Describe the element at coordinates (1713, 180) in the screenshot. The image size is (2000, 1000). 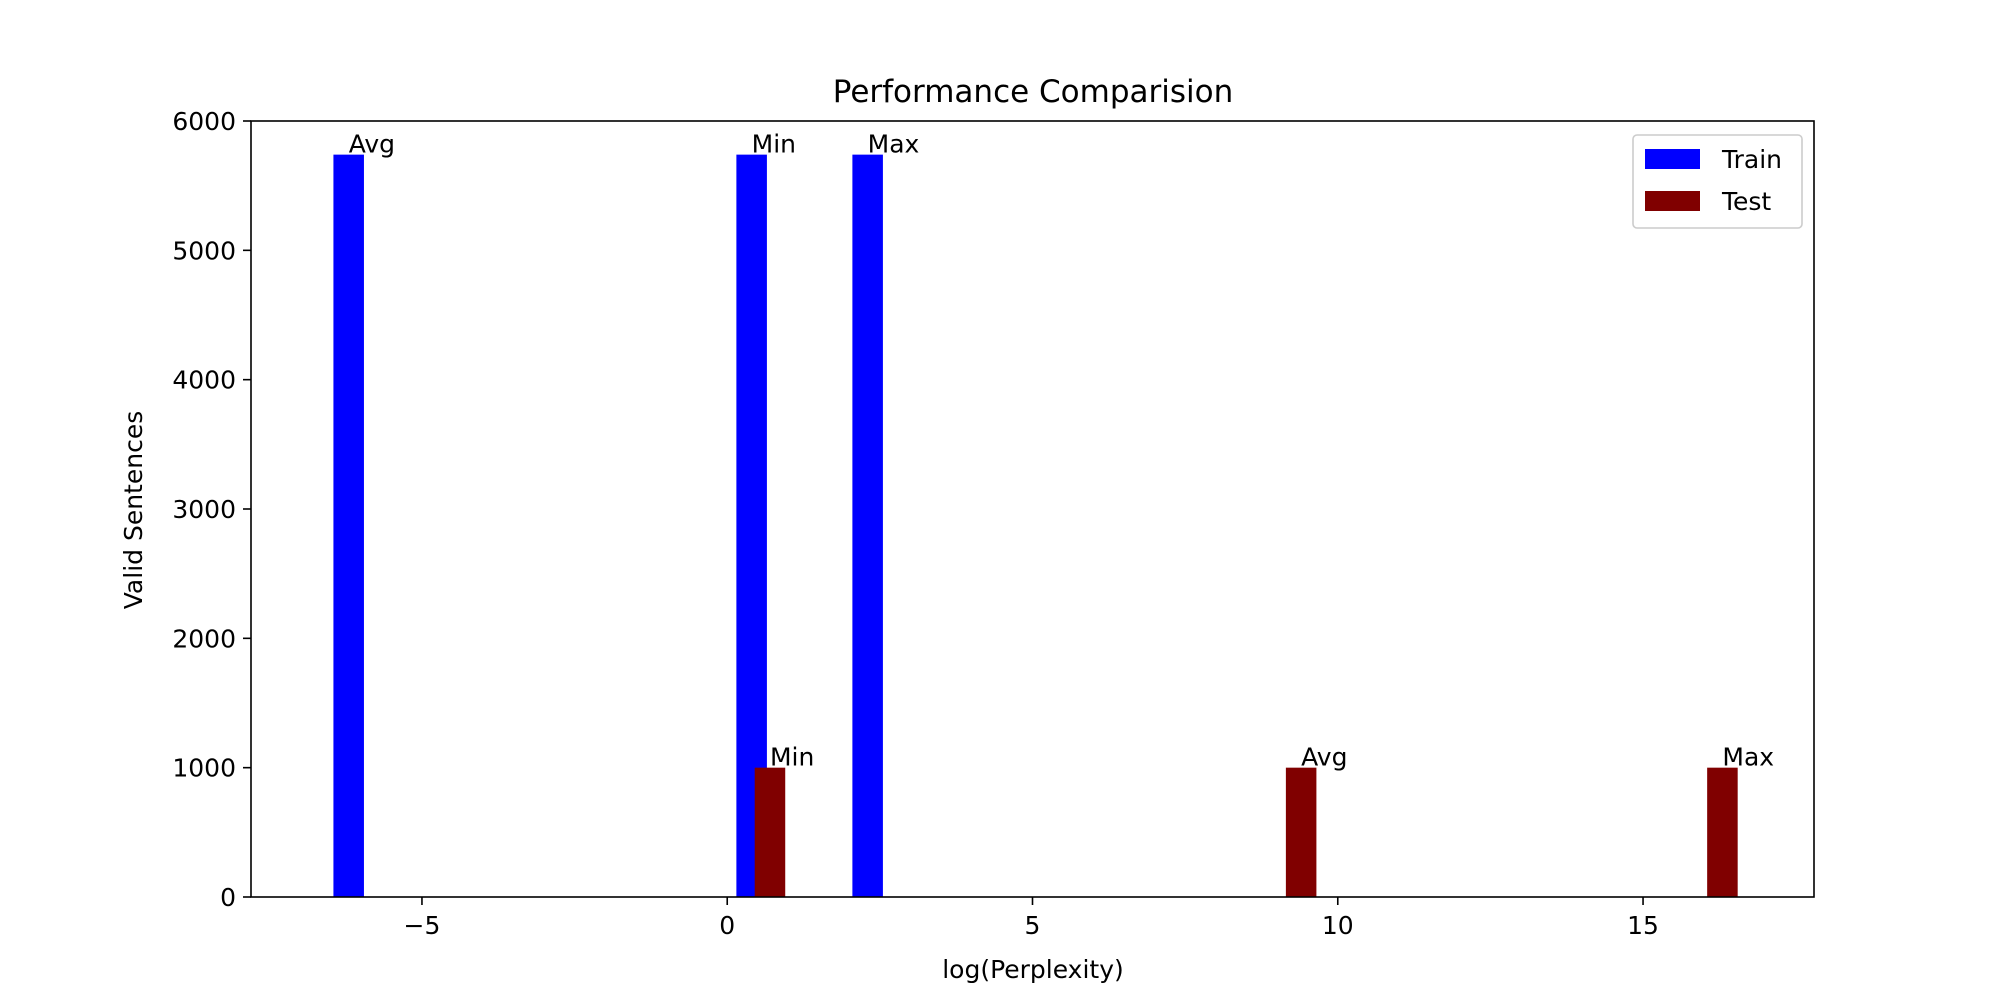
I see `legend-items: Train Test` at that location.